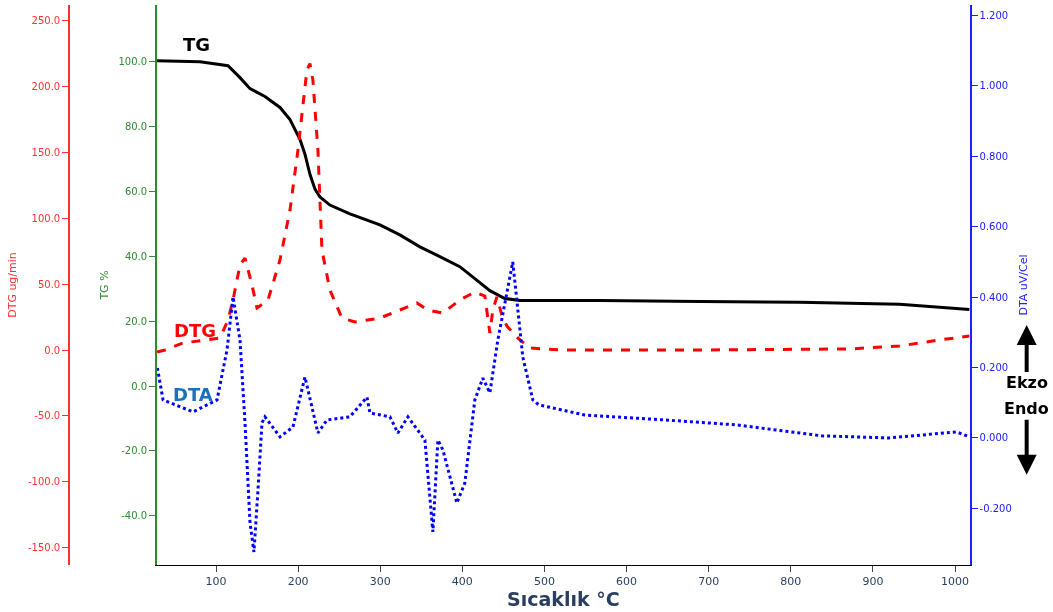  I want to click on x-tick-label: 1000, so click(955, 582).